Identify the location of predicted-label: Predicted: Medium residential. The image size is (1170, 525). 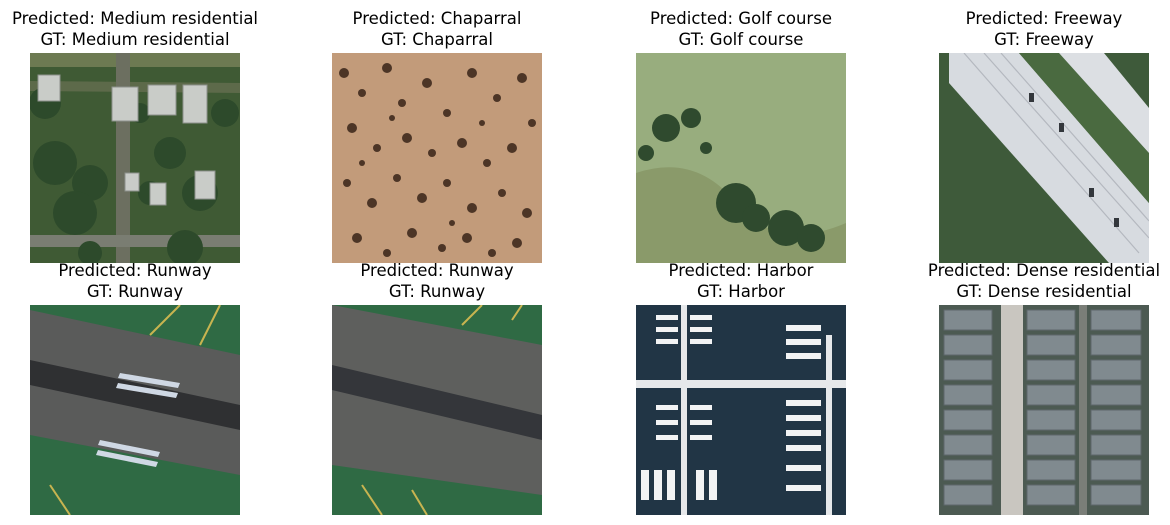
(135, 18).